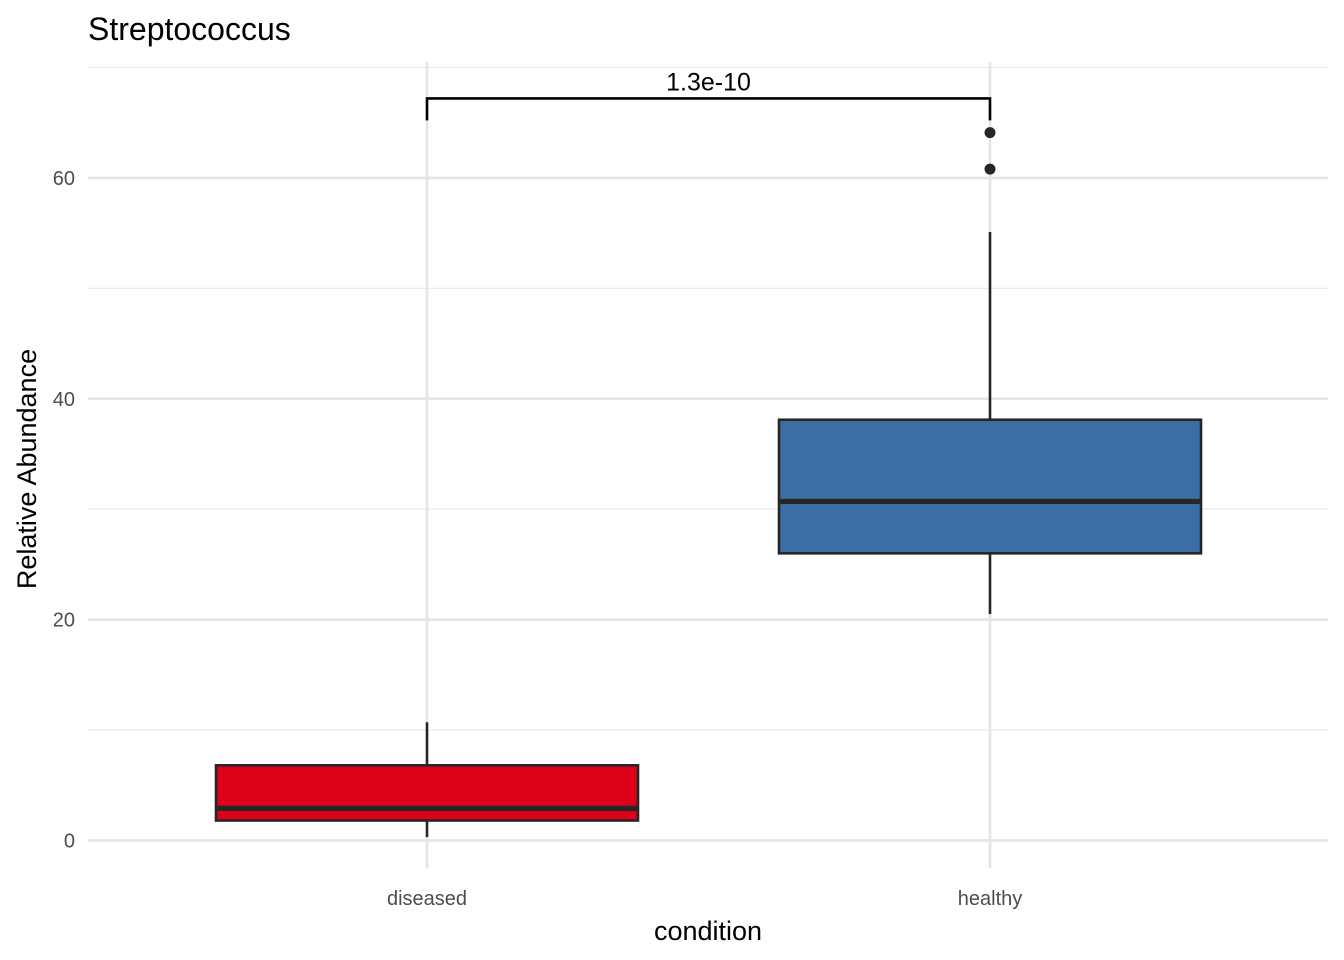  Describe the element at coordinates (708, 109) in the screenshot. I see `significance-bracket` at that location.